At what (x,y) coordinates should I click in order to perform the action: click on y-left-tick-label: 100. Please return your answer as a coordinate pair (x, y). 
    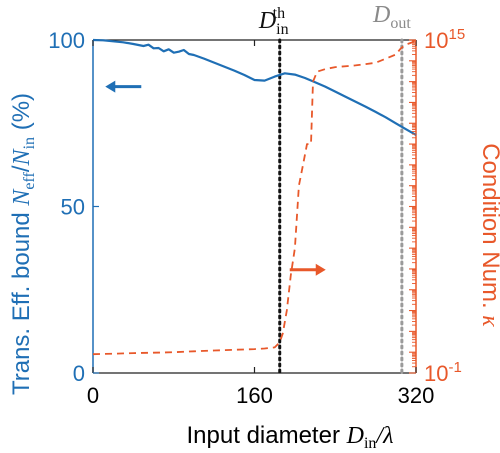
    Looking at the image, I should click on (66, 40).